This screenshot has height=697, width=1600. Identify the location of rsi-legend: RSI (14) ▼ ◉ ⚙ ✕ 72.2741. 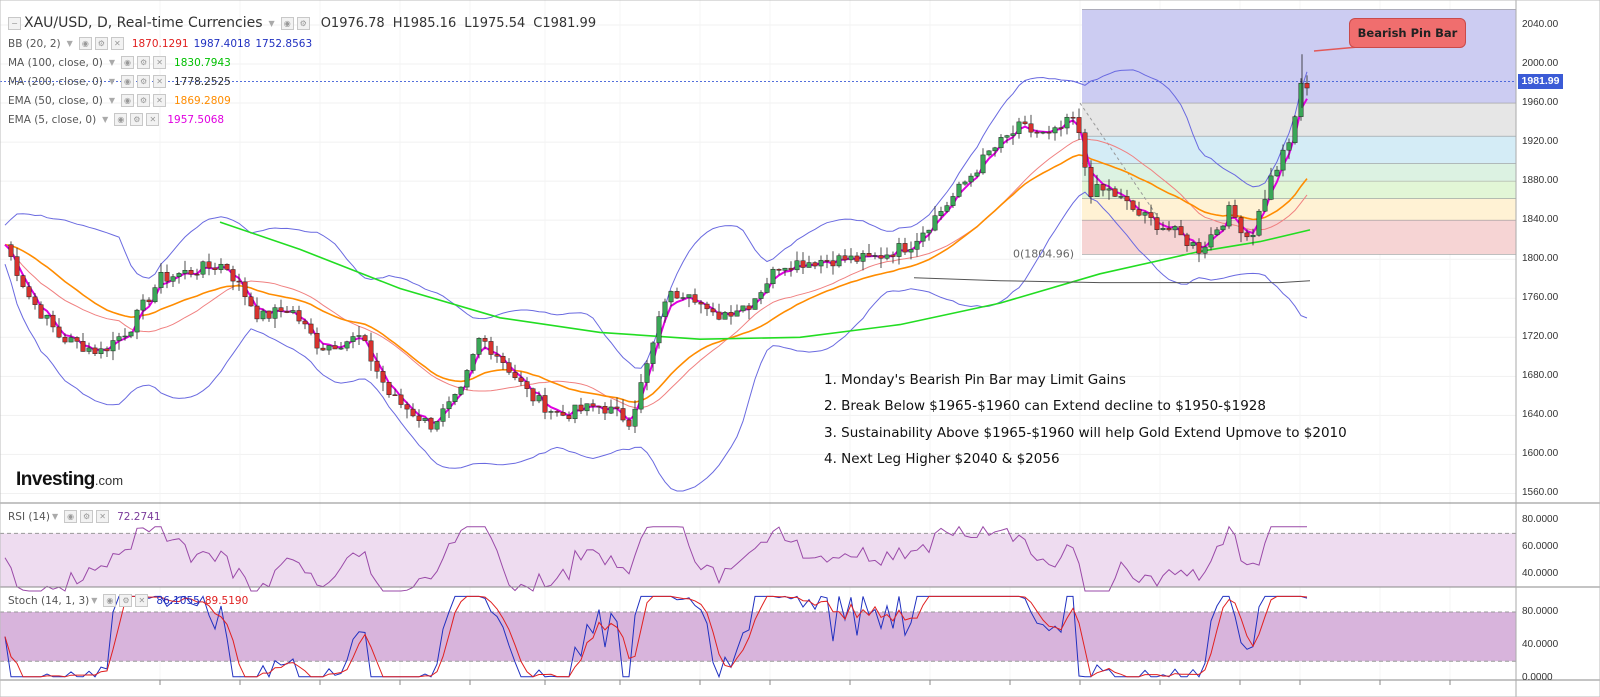
(84, 516).